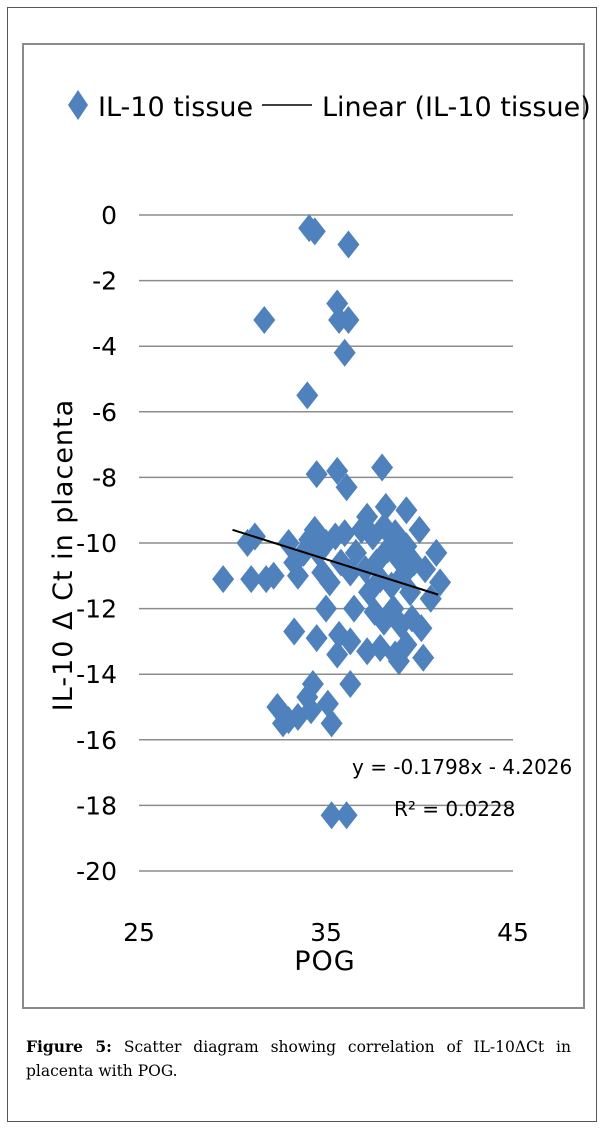  I want to click on y-tick-labels: 0 -2 -4 -6 -8 -10 -12 -14 -16 -18 -20, so click(96, 543).